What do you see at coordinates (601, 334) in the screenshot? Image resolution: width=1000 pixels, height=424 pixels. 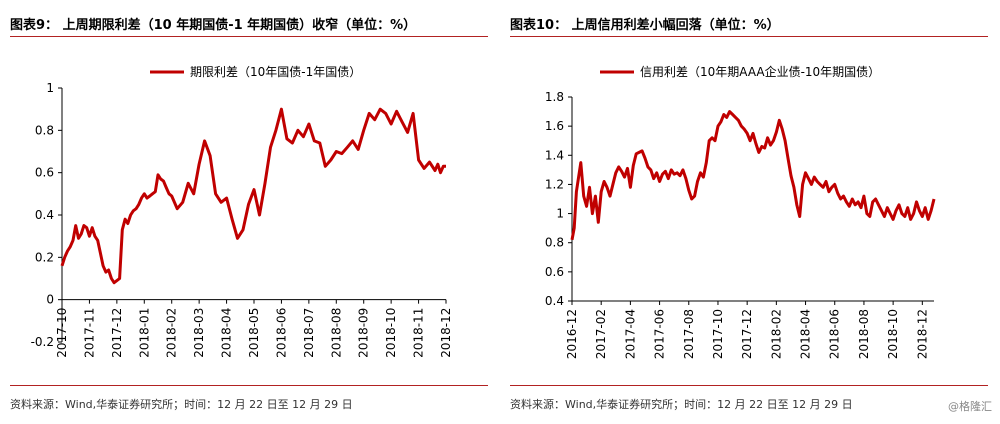 I see `x-tick-label: 2017-02` at bounding box center [601, 334].